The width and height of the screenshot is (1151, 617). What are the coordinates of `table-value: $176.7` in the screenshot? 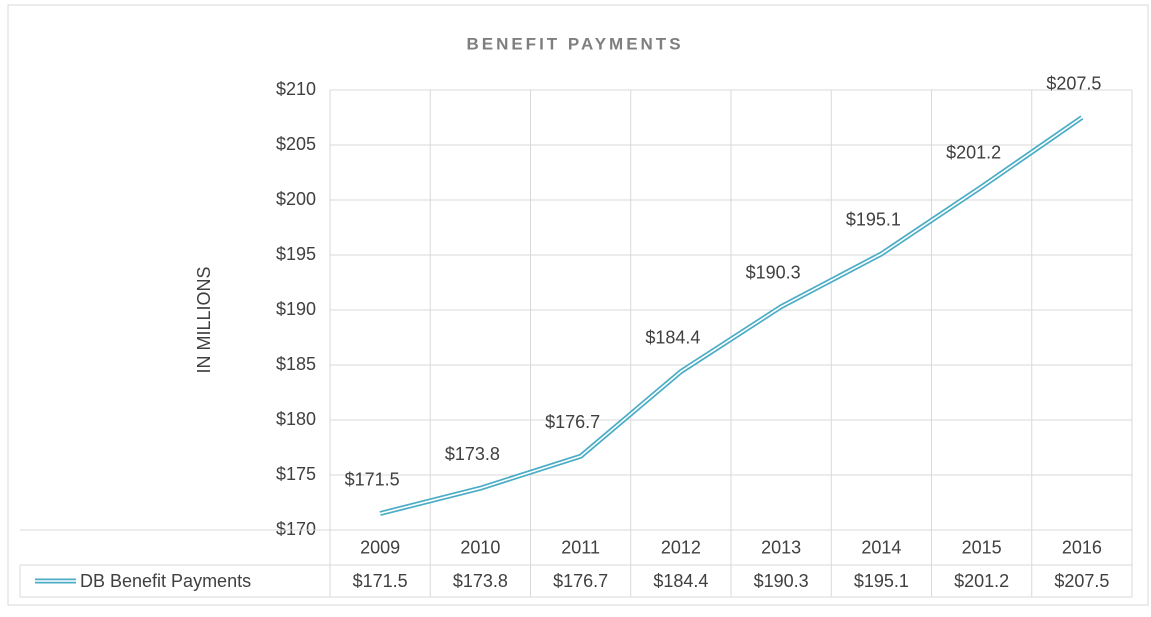 It's located at (580, 581).